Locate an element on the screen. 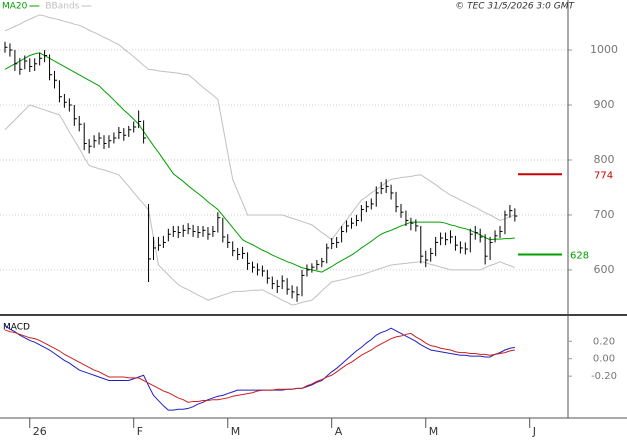 The image size is (627, 440). macd-y-tick-label: -0.20 is located at coordinates (604, 376).